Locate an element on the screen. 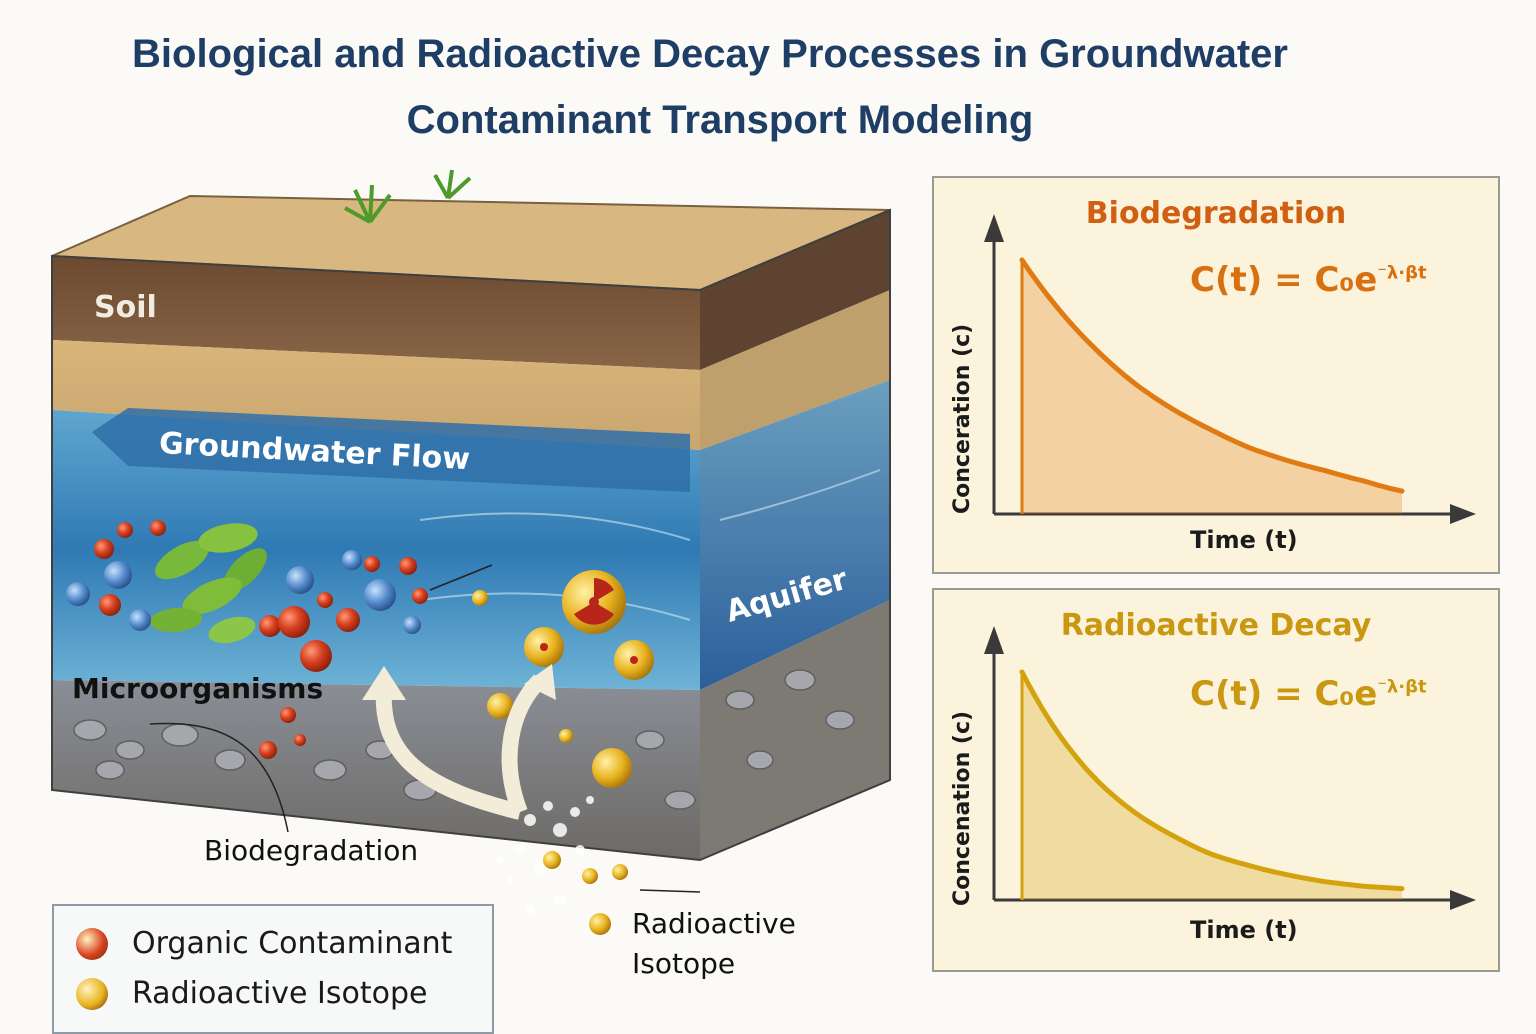  radioactive-isotope-label: Radioactive Isotope is located at coordinates (714, 944).